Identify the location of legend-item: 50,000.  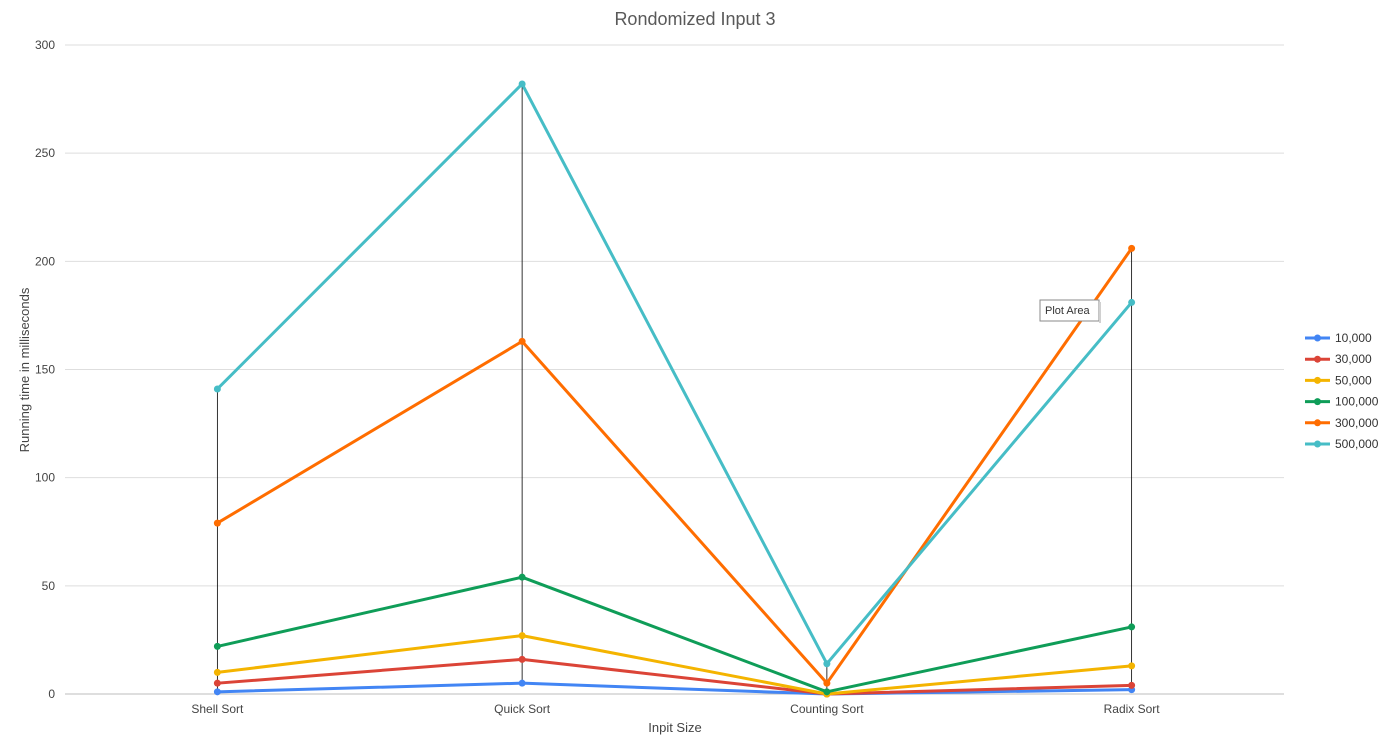
(1338, 380).